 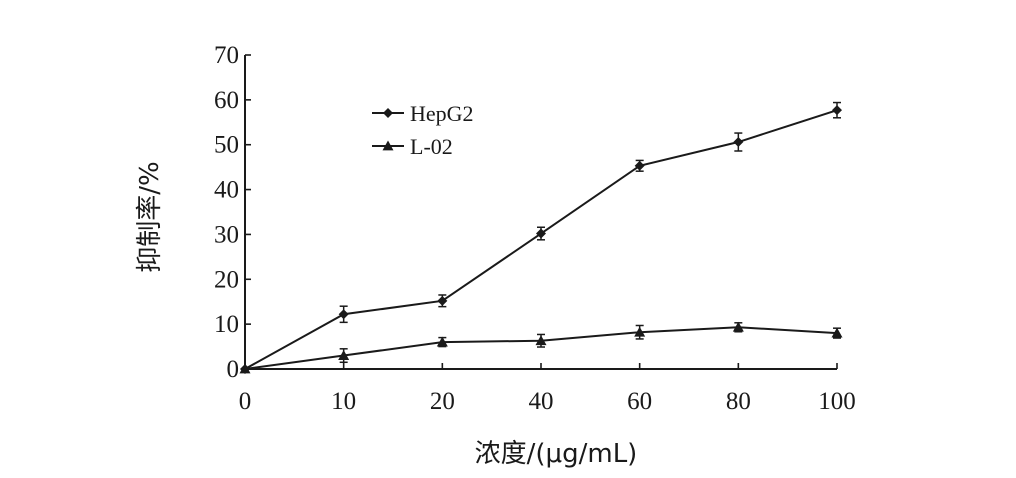 What do you see at coordinates (226, 100) in the screenshot?
I see `y-tick-label: 60` at bounding box center [226, 100].